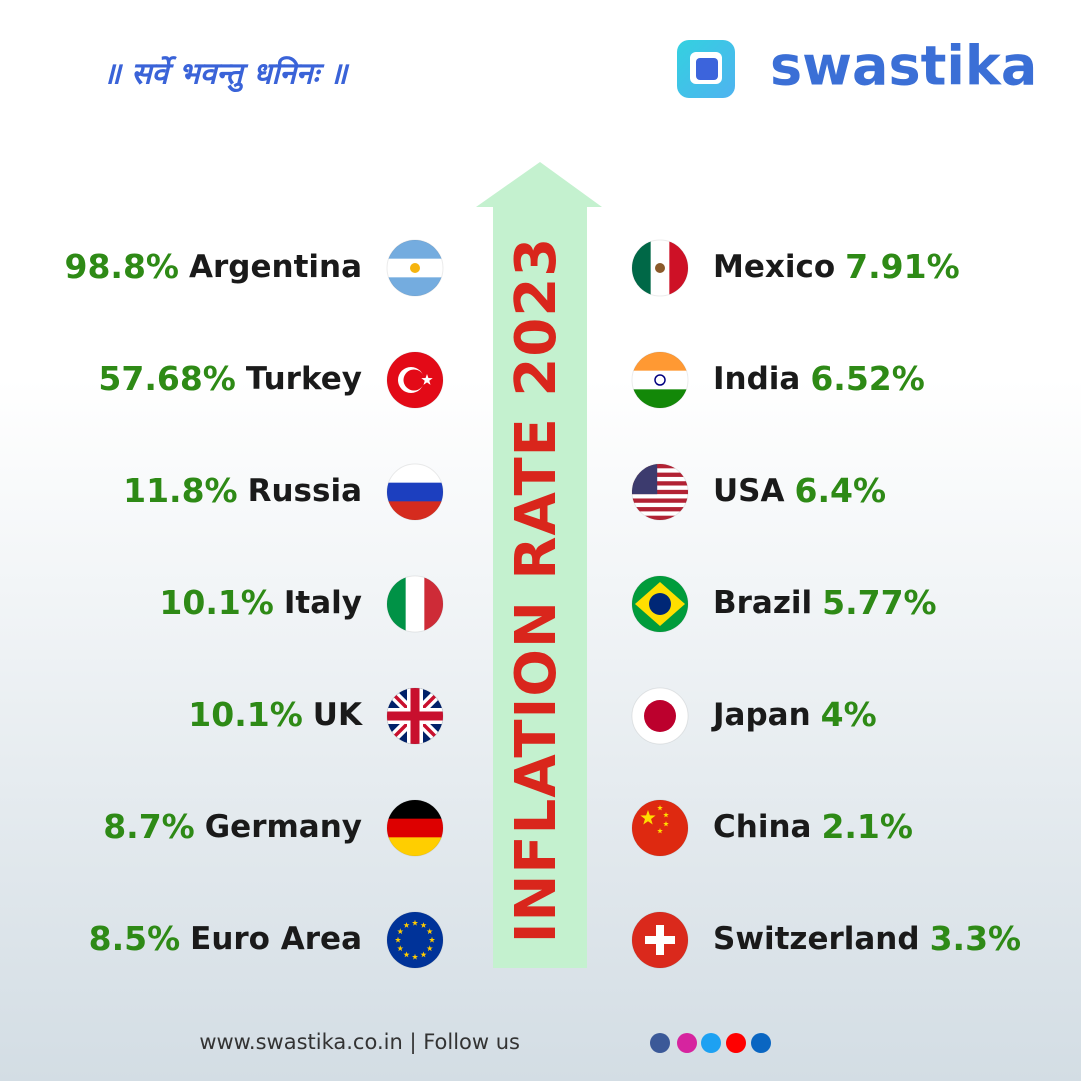 This screenshot has width=1081, height=1081. Describe the element at coordinates (230, 378) in the screenshot. I see `left-entry: 57.68% Turkey` at that location.